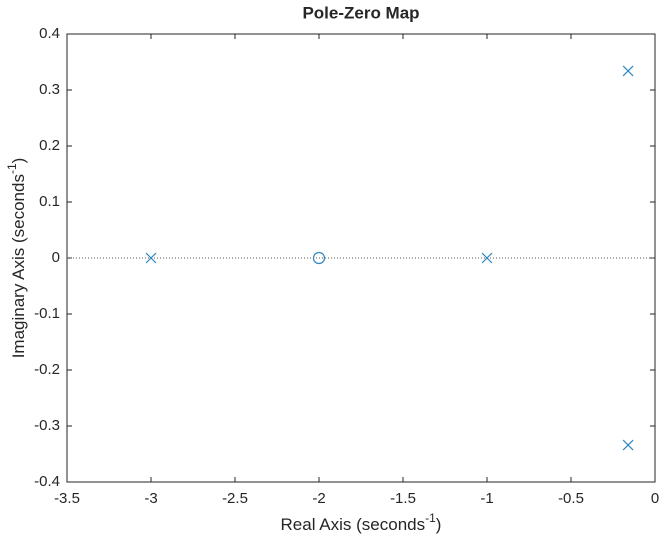 This screenshot has width=660, height=549. I want to click on x-axis-label: Real Axis (seconds-1), so click(361, 522).